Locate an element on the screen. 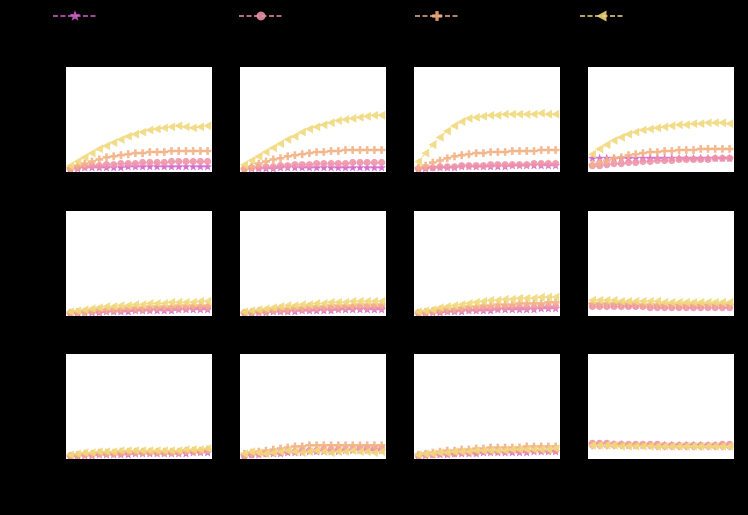 The height and width of the screenshot is (515, 748). circle-marker-icon is located at coordinates (261, 16).